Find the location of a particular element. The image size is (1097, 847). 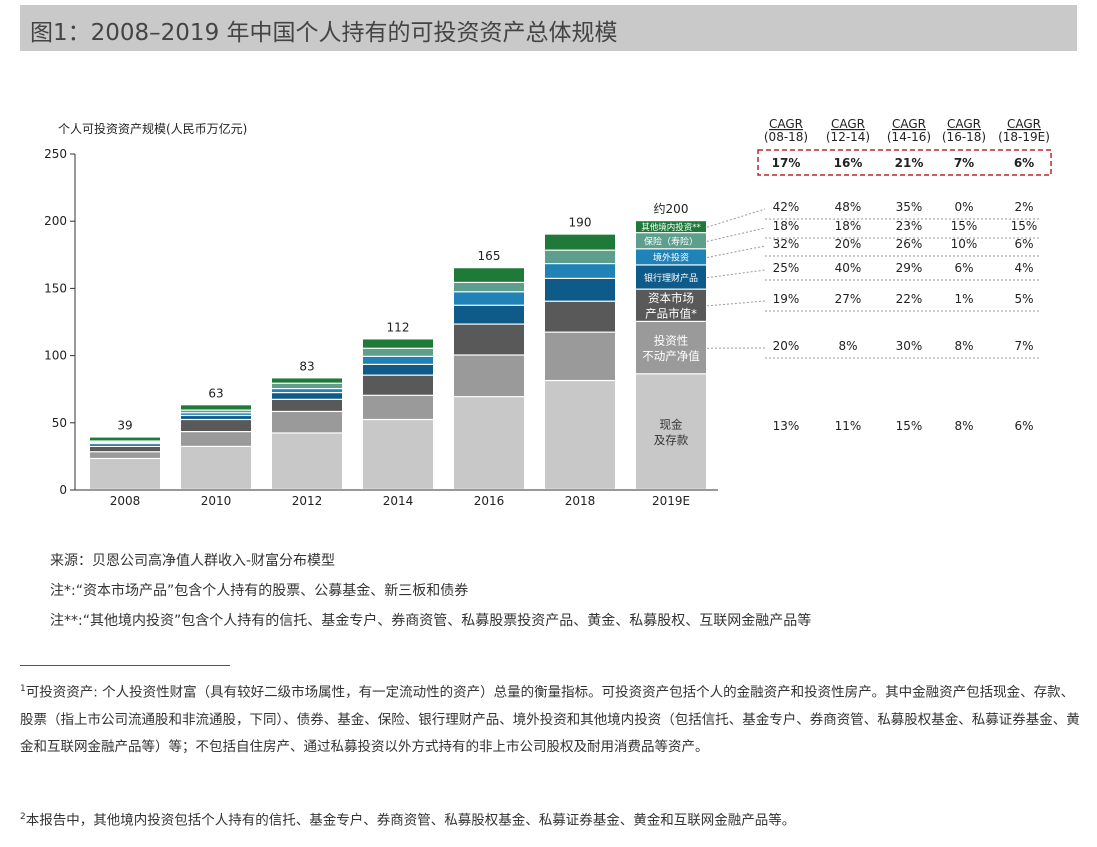

segment-label: 银行理财产品 is located at coordinates (671, 278).